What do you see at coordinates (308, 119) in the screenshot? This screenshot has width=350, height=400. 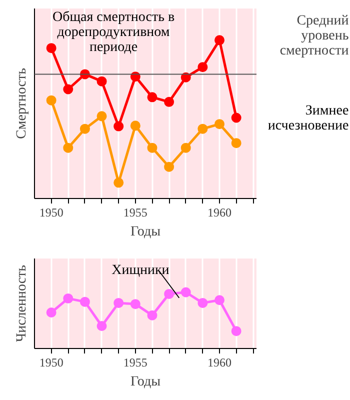 I see `text: Зимнее исчезновение` at bounding box center [308, 119].